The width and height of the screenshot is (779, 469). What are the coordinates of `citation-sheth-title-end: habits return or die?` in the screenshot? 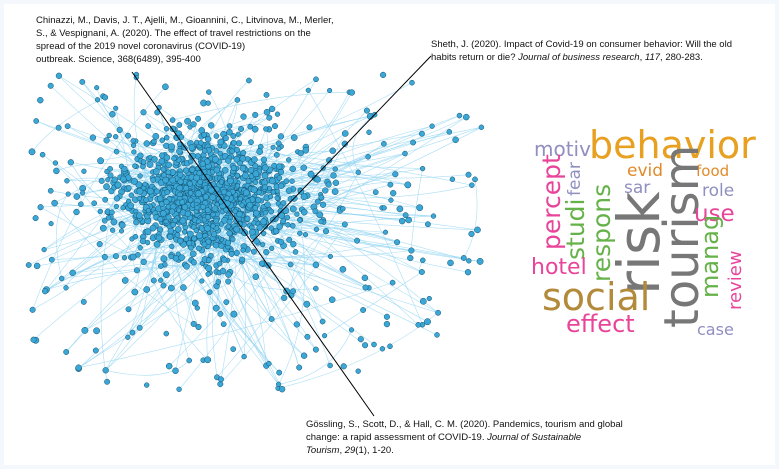 It's located at (475, 57).